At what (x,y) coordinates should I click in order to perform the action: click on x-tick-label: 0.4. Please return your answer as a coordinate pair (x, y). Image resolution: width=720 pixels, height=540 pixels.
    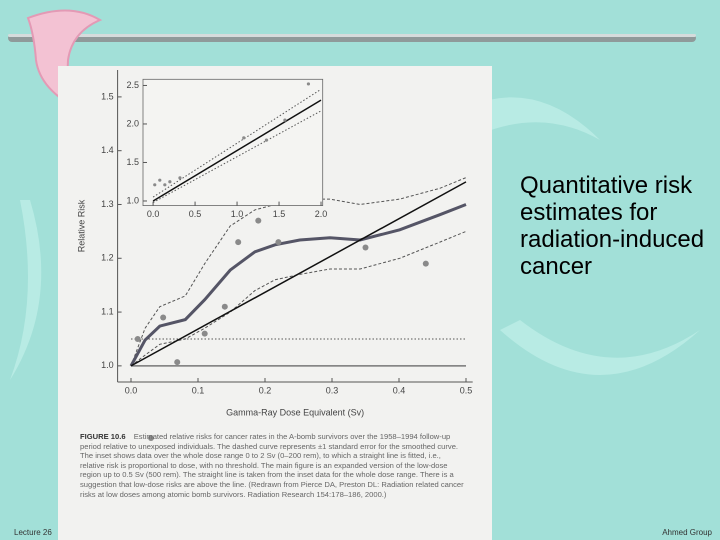
    Looking at the image, I should click on (399, 390).